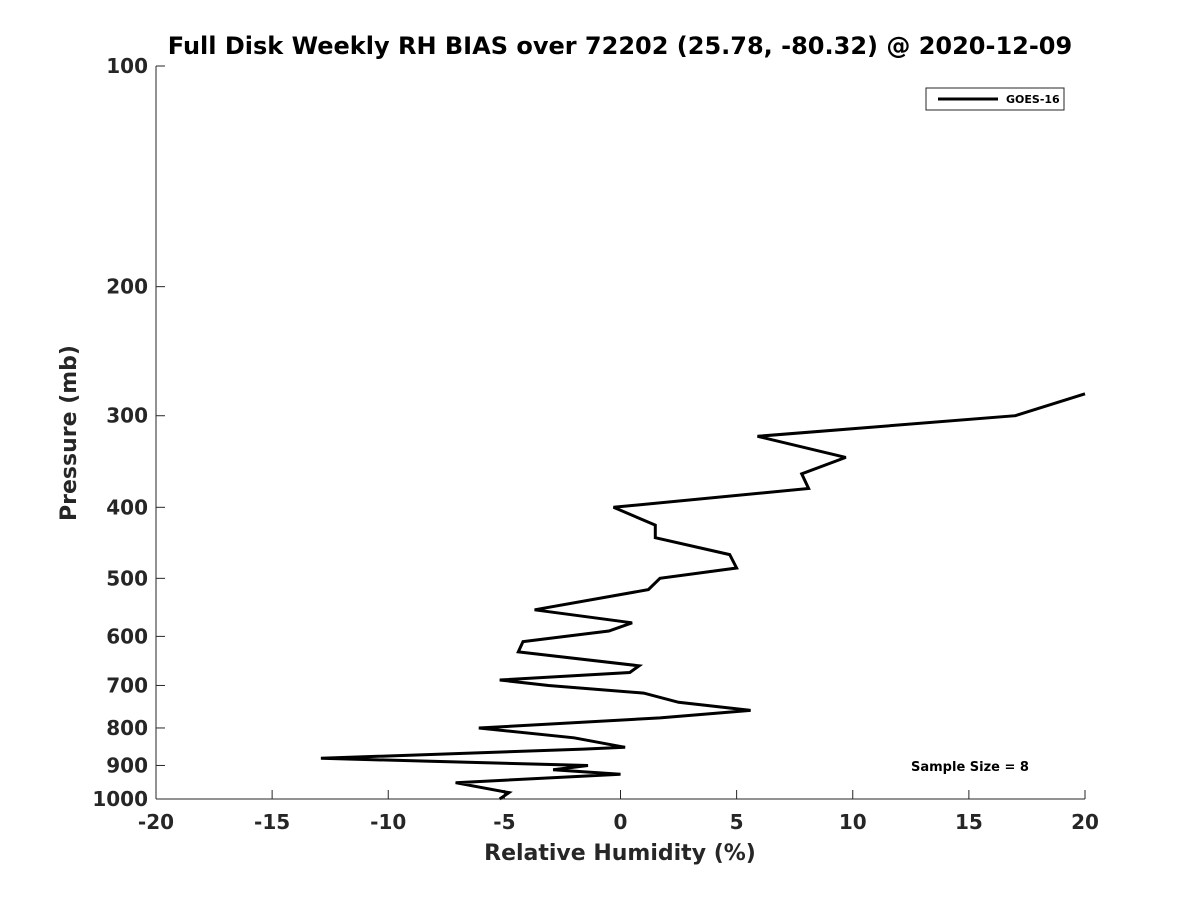  I want to click on y-tick-label: 700, so click(127, 685).